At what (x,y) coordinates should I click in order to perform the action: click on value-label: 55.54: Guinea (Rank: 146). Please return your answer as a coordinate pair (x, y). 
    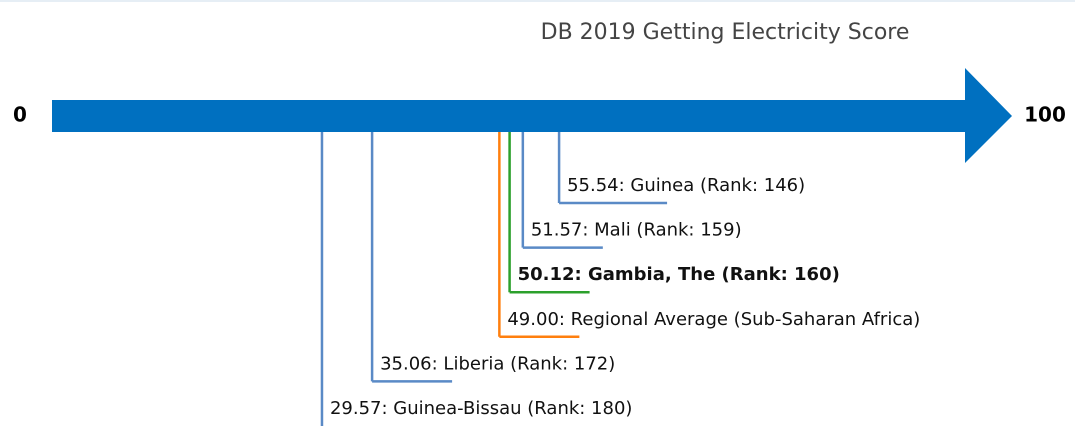
    Looking at the image, I should click on (686, 185).